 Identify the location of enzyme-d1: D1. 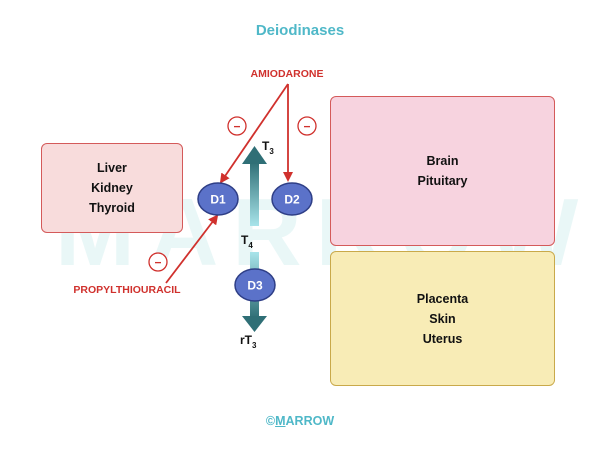
(218, 199).